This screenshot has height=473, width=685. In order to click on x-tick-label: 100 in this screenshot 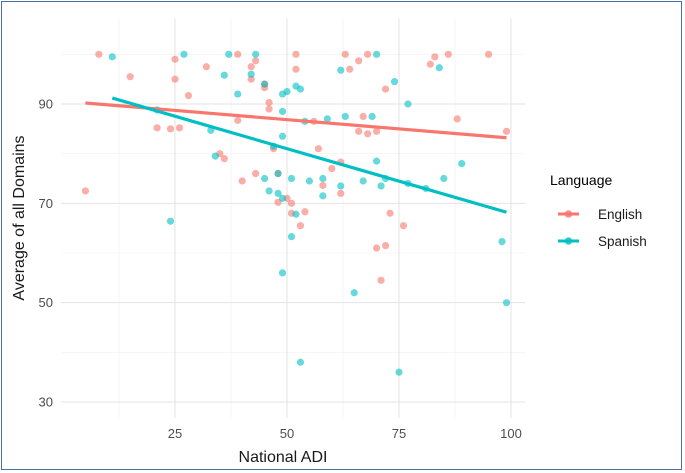, I will do `click(511, 433)`.